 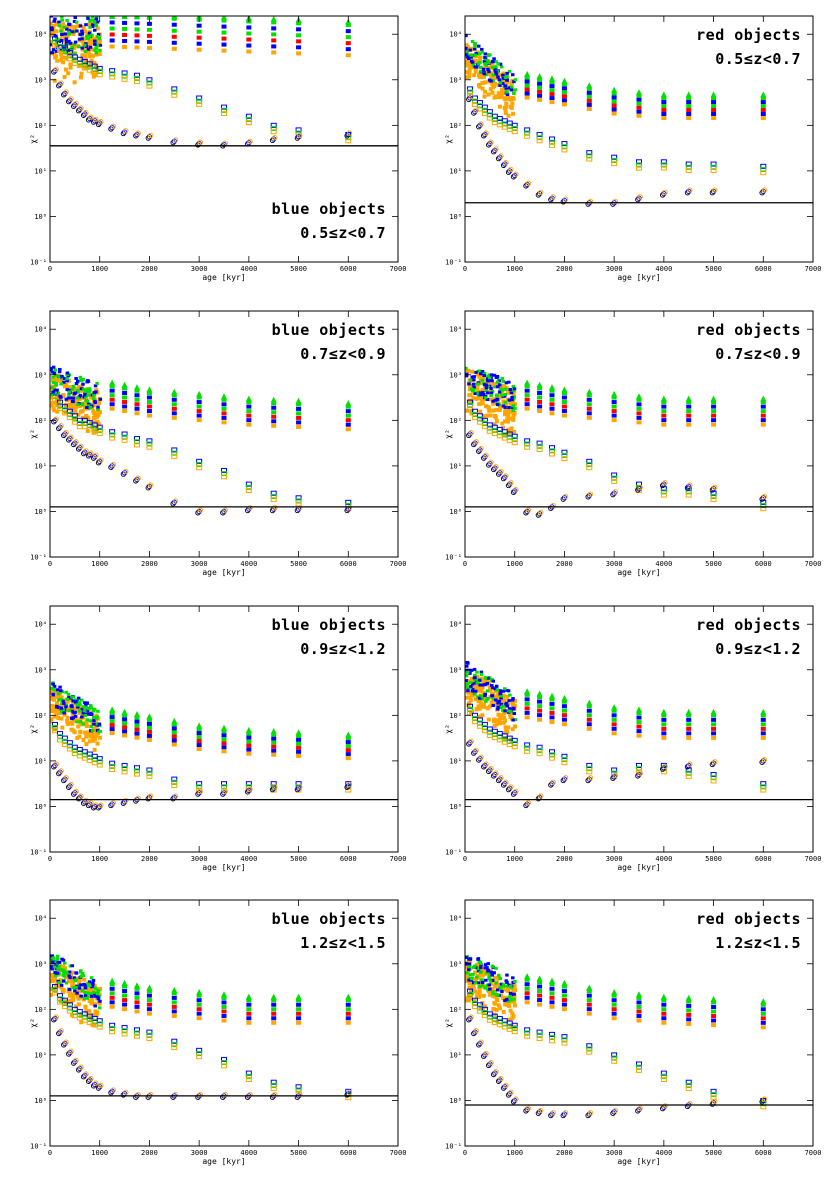 I want to click on axes-frame, so click(x=639, y=139).